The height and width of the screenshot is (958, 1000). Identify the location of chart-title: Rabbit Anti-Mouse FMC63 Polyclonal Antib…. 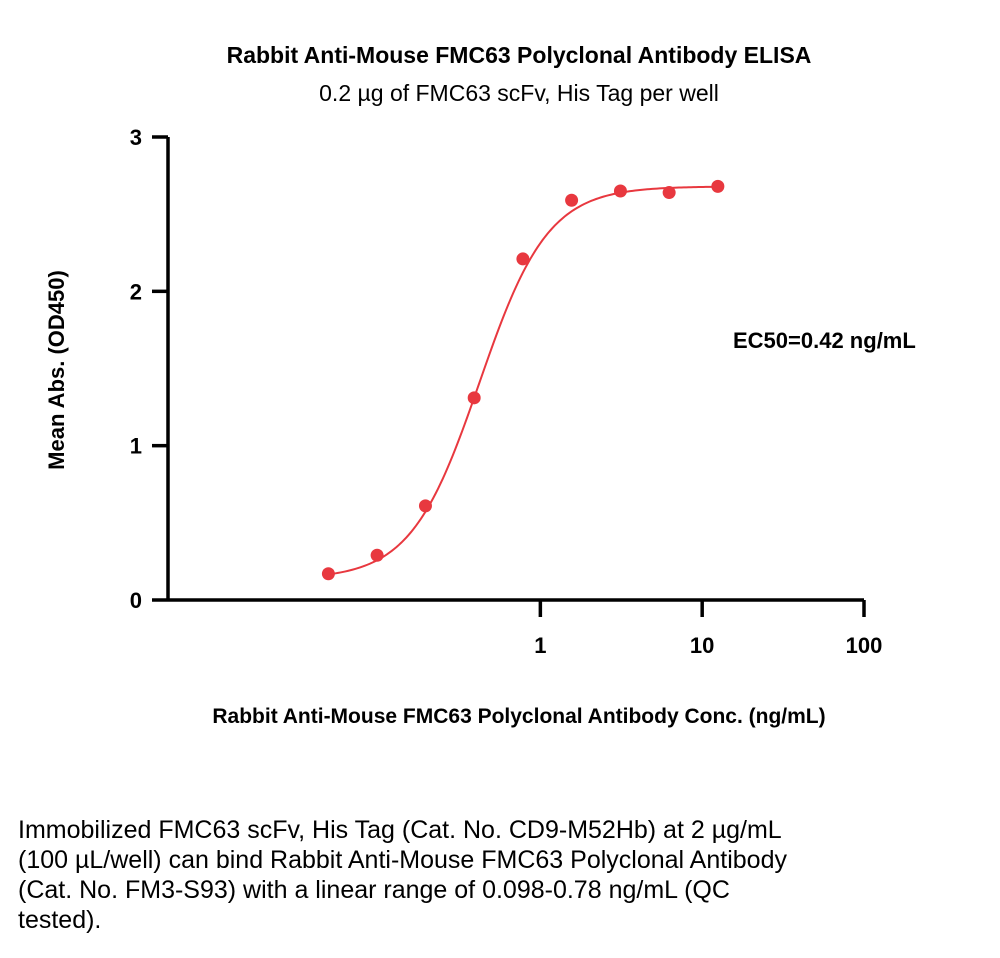
(519, 55).